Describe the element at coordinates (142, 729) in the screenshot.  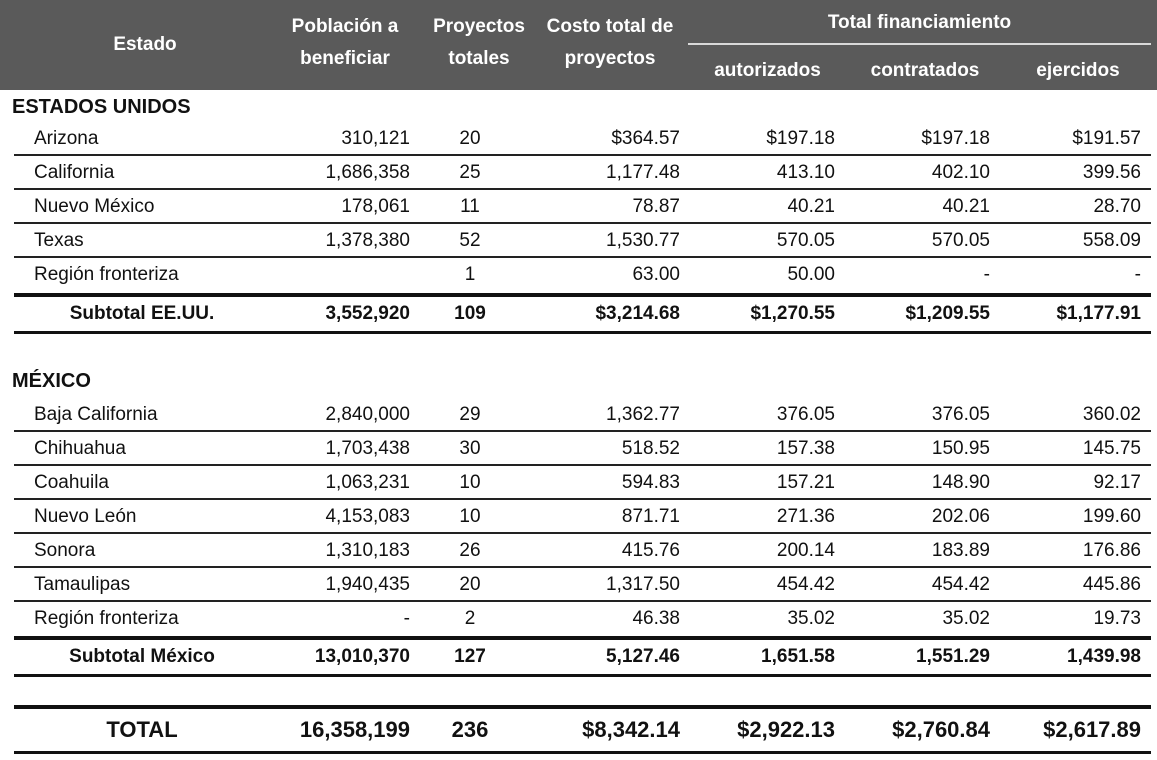
I see `cell-estado: TOTAL` at that location.